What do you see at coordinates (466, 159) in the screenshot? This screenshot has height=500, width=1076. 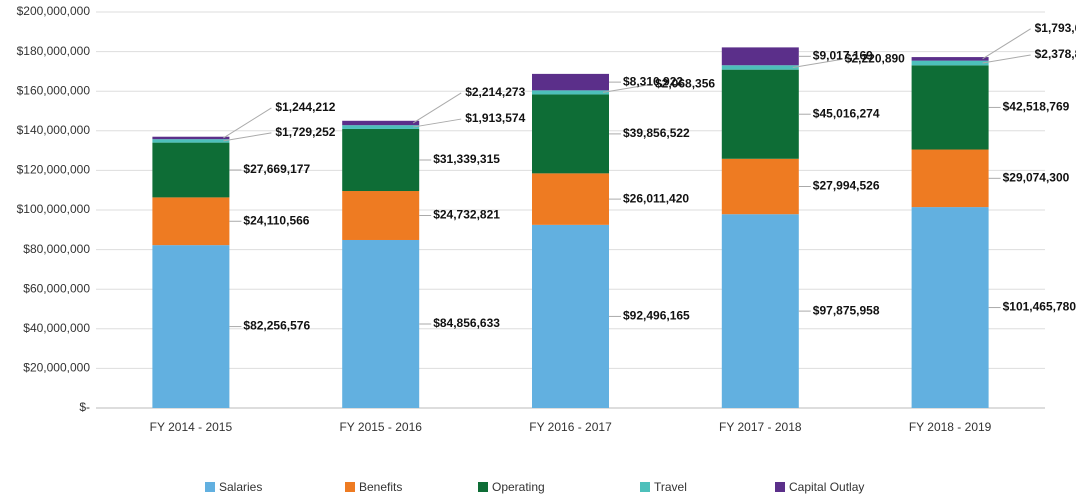 I see `data-label: $31,339,315` at bounding box center [466, 159].